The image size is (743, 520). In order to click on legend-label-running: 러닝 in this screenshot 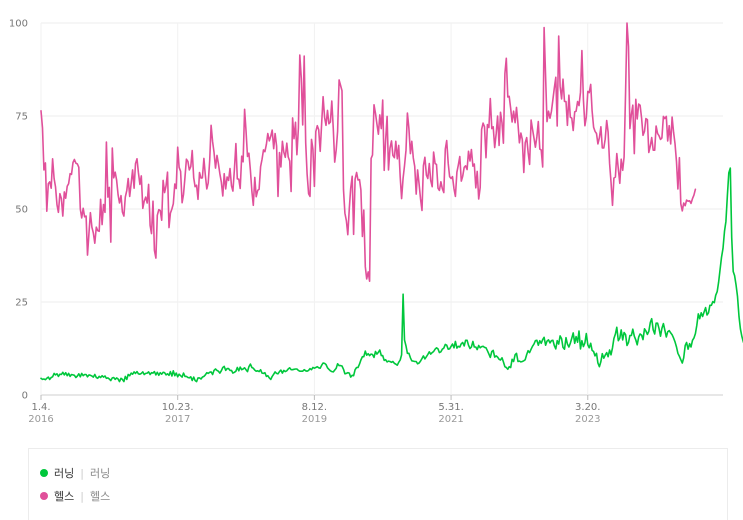, I will do `click(64, 473)`.